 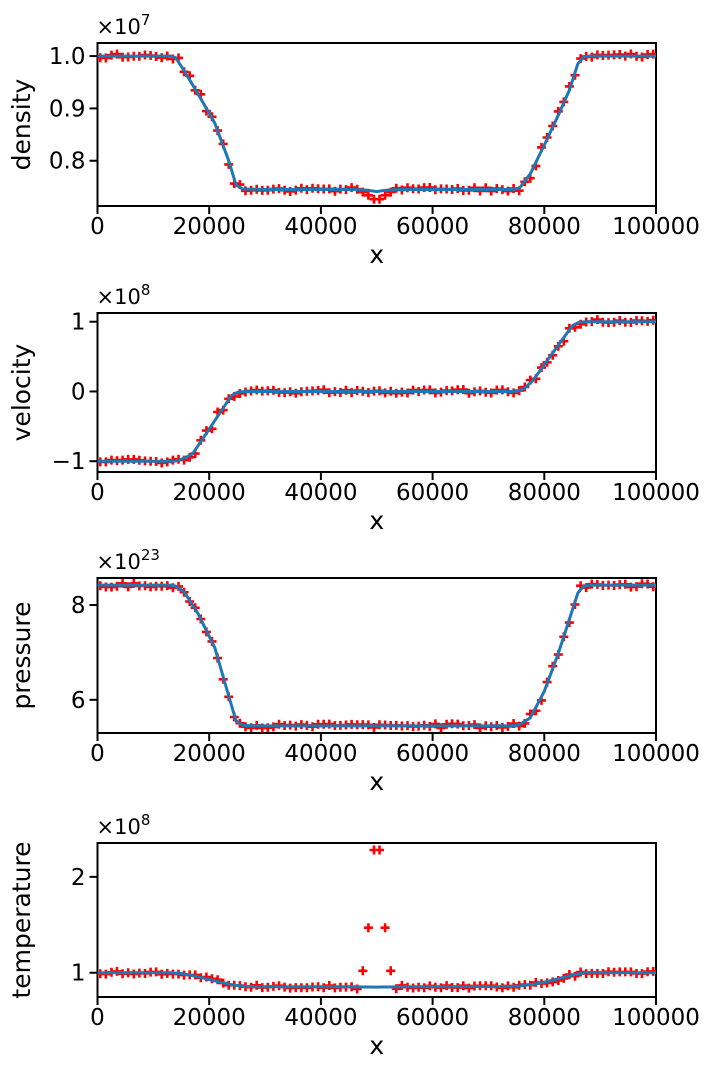 I want to click on axis-offset-text: ×10²³, so click(x=128, y=560).